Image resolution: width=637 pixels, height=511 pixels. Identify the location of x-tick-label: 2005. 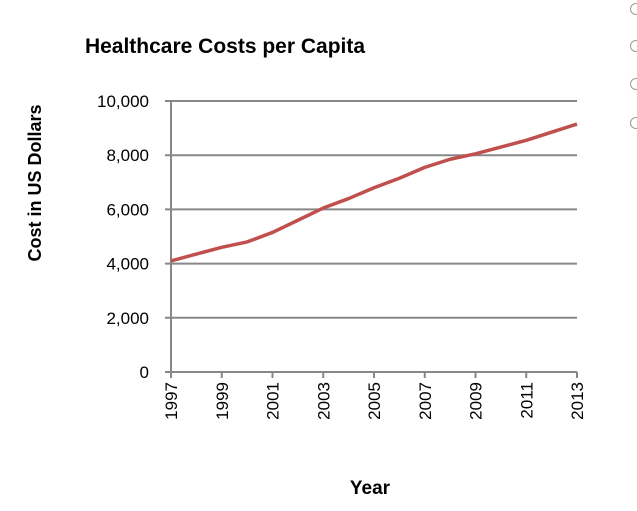
(374, 401).